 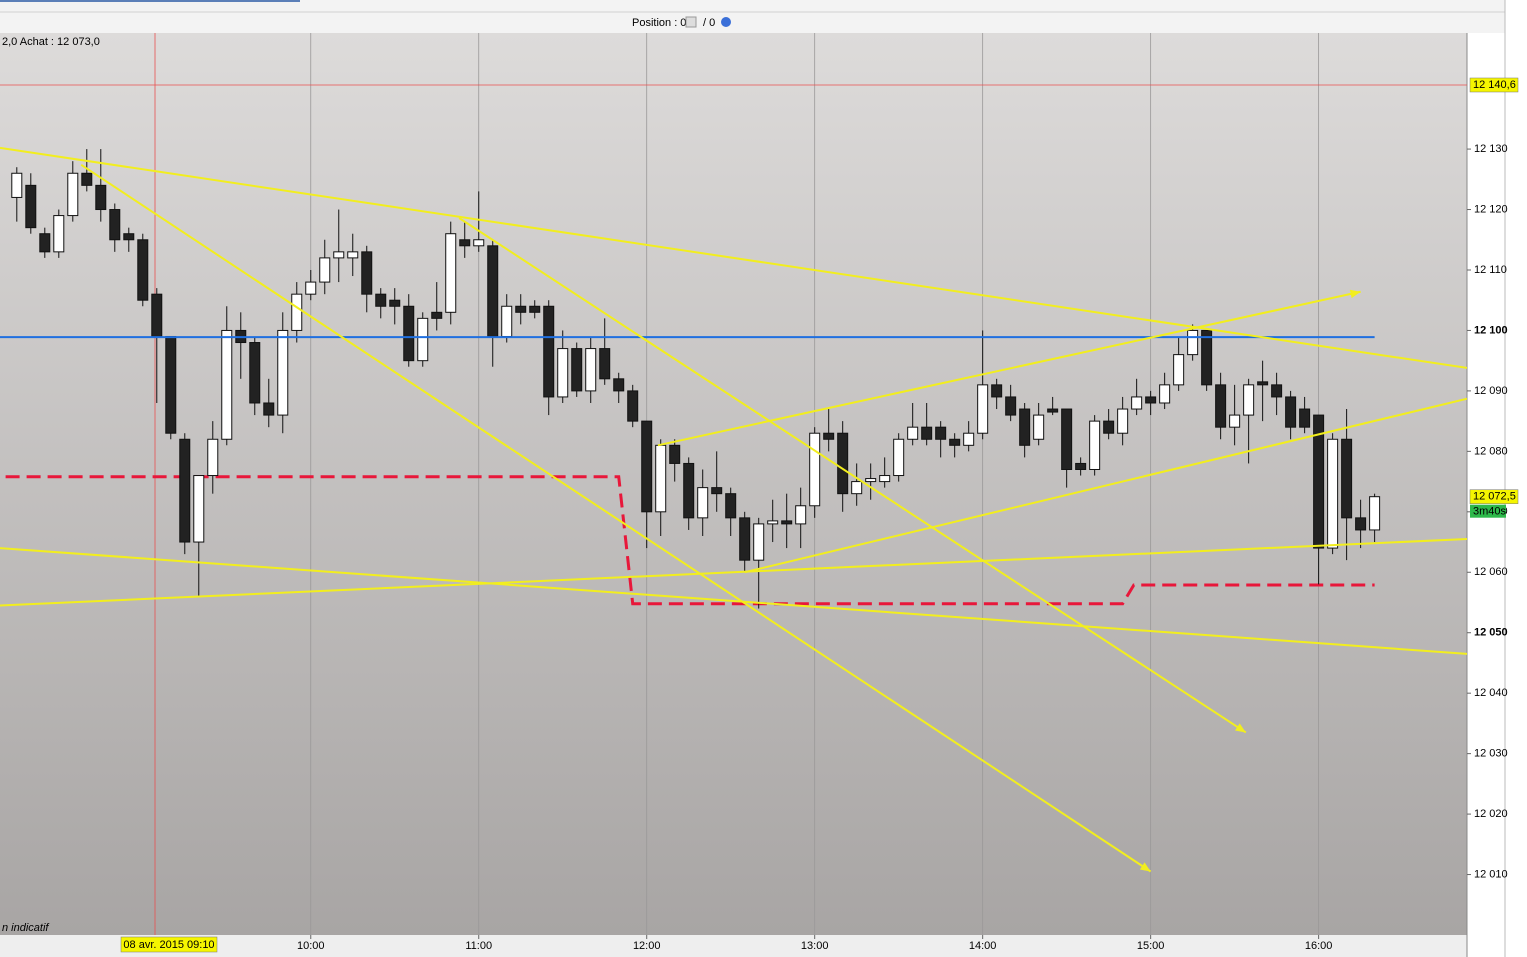 I want to click on position-icon, so click(x=691, y=22).